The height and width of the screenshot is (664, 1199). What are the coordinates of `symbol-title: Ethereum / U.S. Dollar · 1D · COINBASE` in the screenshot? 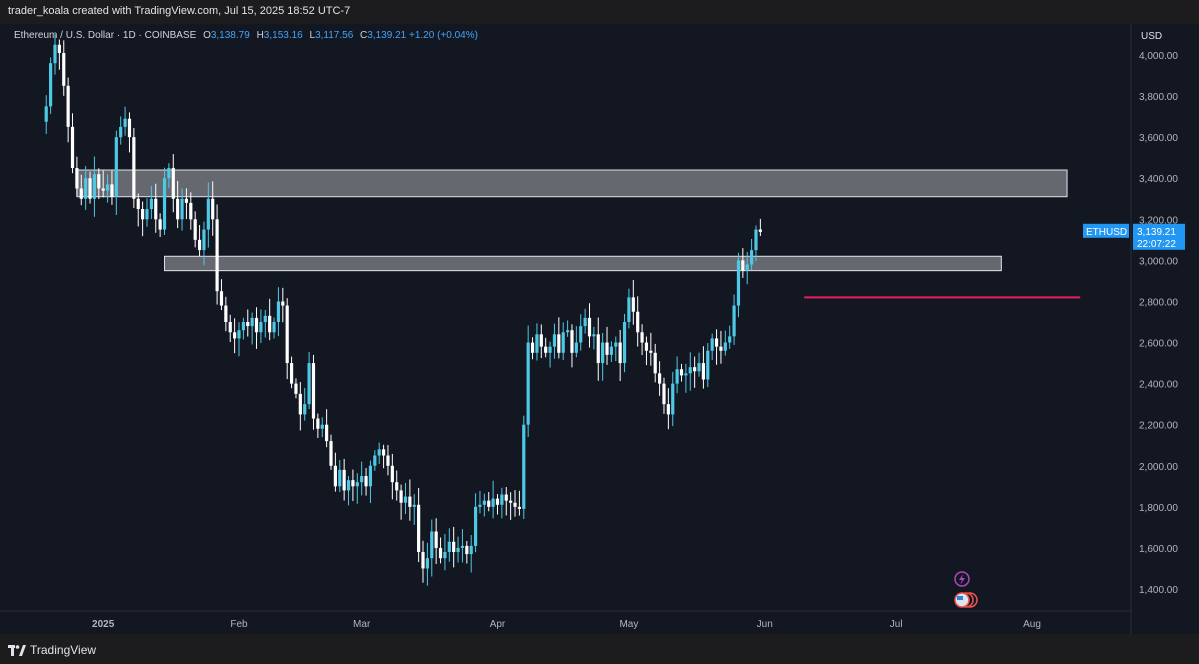 It's located at (105, 35).